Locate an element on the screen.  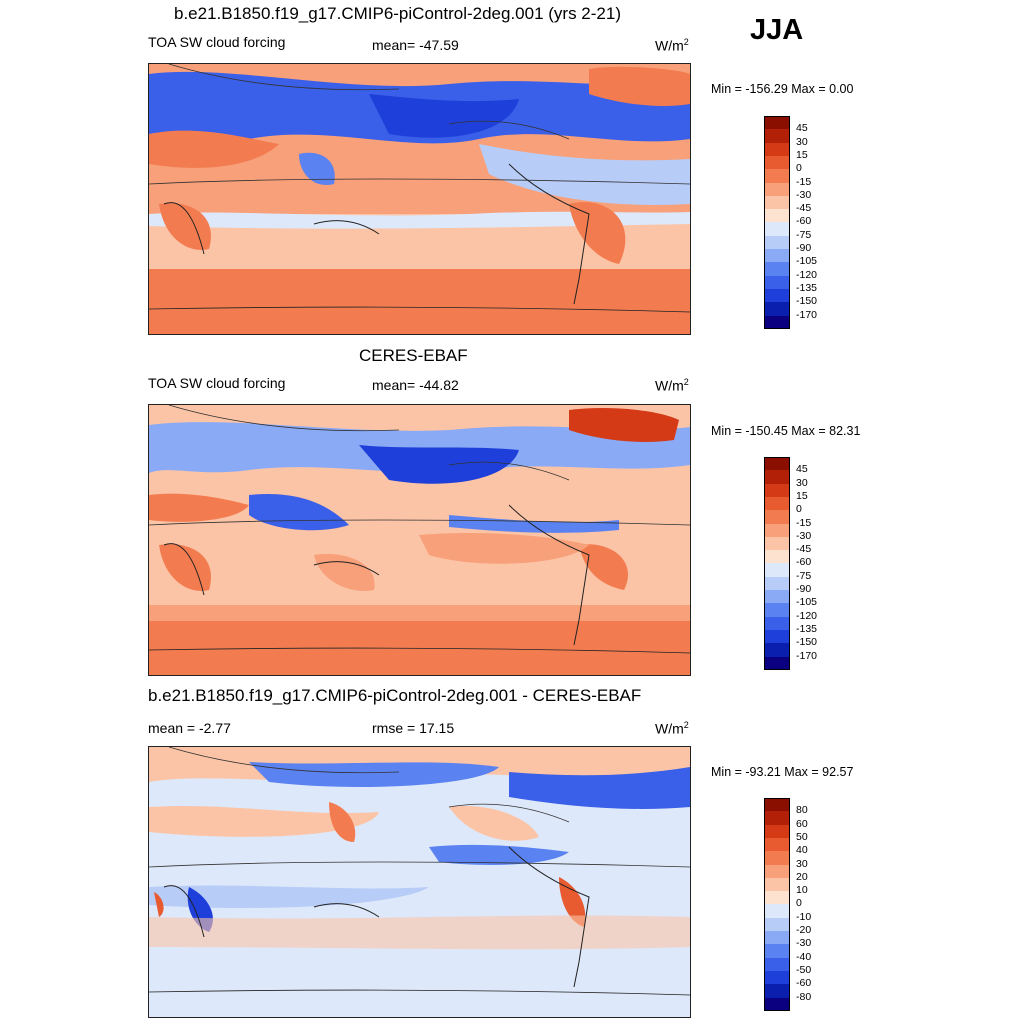
colorbar-tick-label: -80 is located at coordinates (804, 996).